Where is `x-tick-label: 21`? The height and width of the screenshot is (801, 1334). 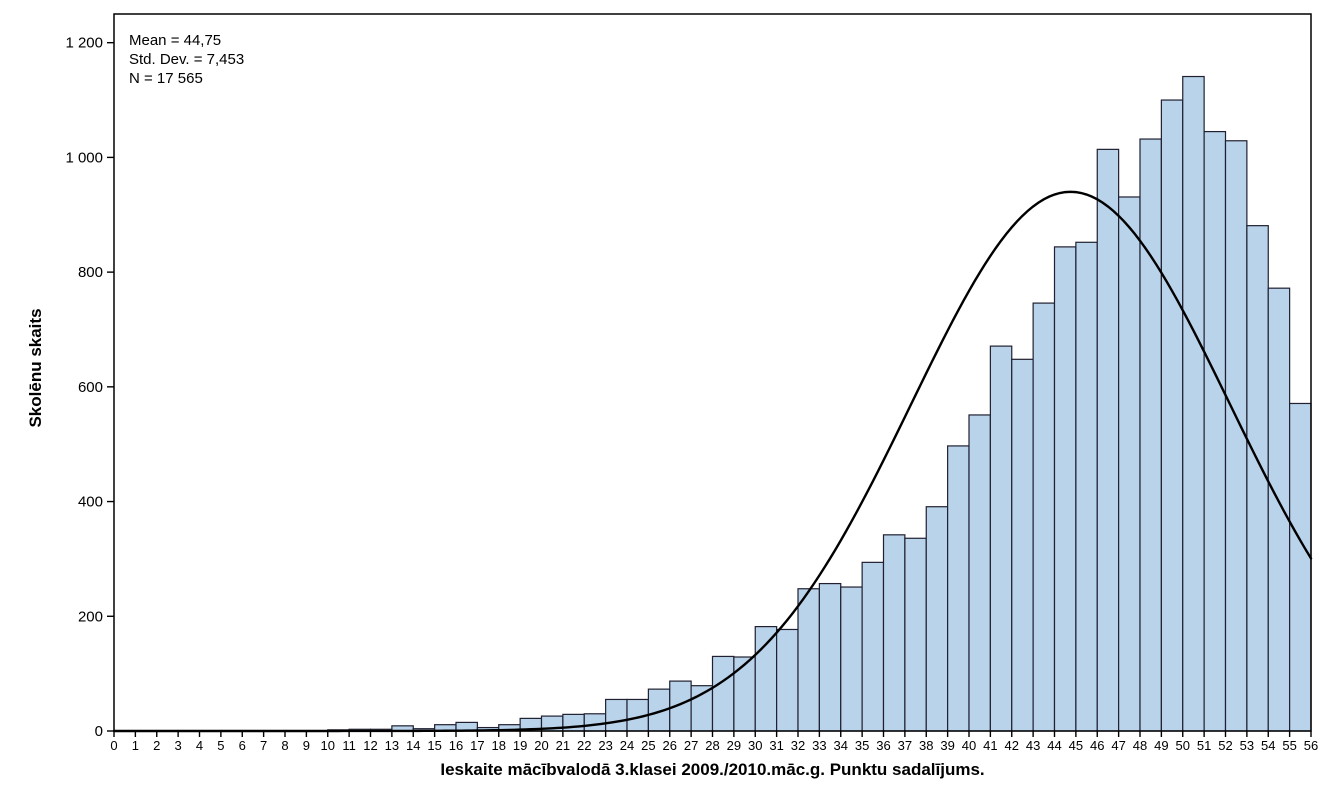
x-tick-label: 21 is located at coordinates (563, 745).